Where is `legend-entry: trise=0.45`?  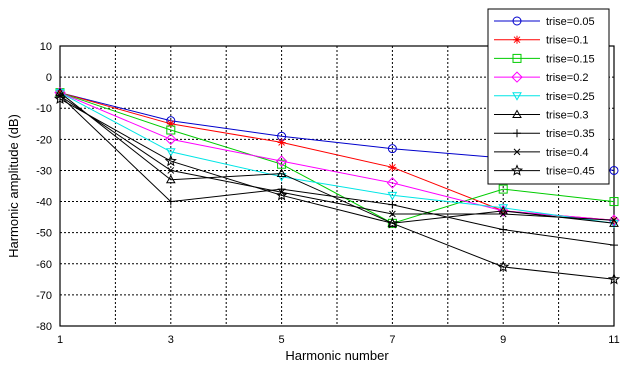
legend-entry: trise=0.45 is located at coordinates (544, 171).